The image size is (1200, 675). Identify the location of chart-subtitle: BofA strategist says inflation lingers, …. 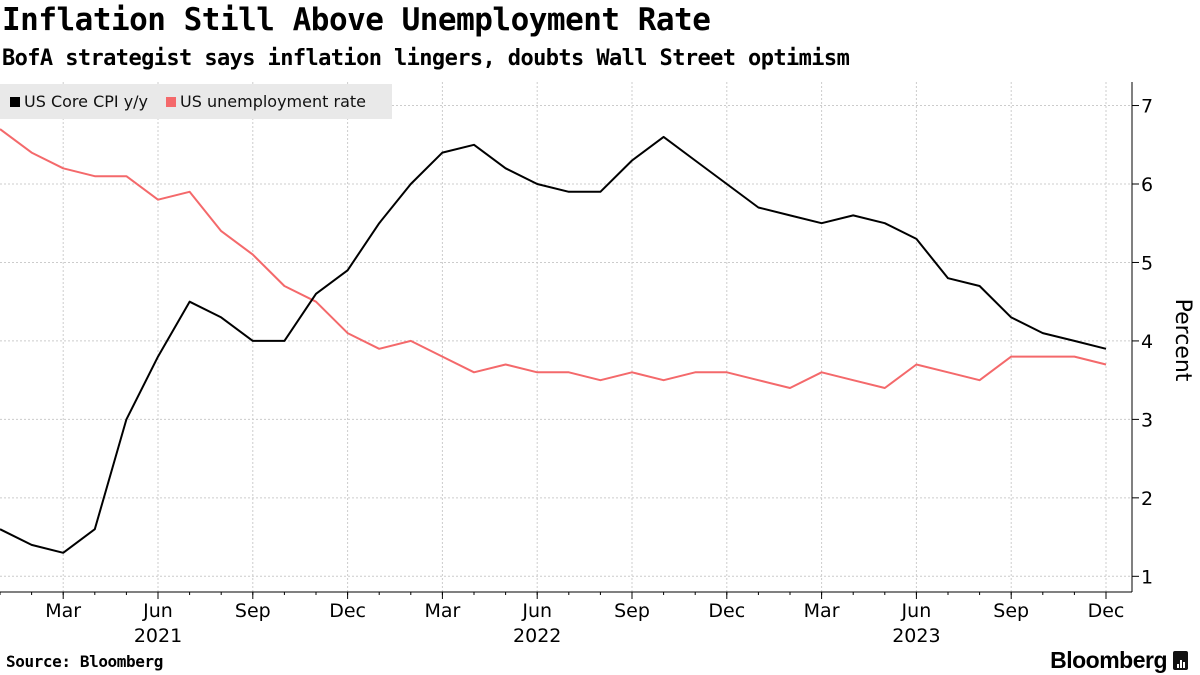
(426, 58).